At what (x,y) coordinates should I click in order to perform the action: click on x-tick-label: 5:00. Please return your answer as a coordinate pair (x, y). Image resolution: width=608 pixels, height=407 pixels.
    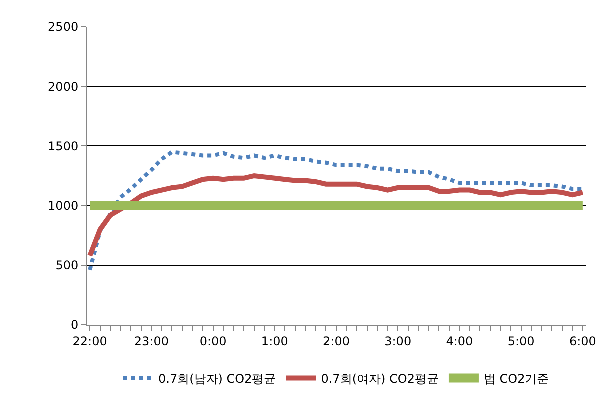
    Looking at the image, I should click on (521, 341).